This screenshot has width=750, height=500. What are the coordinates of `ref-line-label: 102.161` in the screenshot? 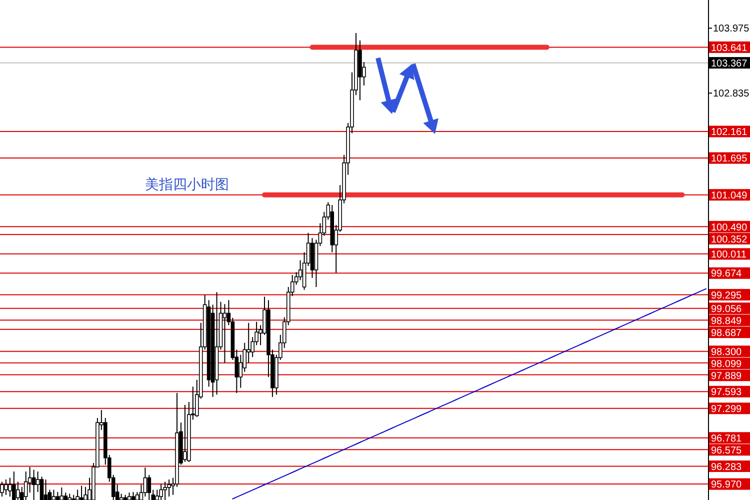 It's located at (729, 132).